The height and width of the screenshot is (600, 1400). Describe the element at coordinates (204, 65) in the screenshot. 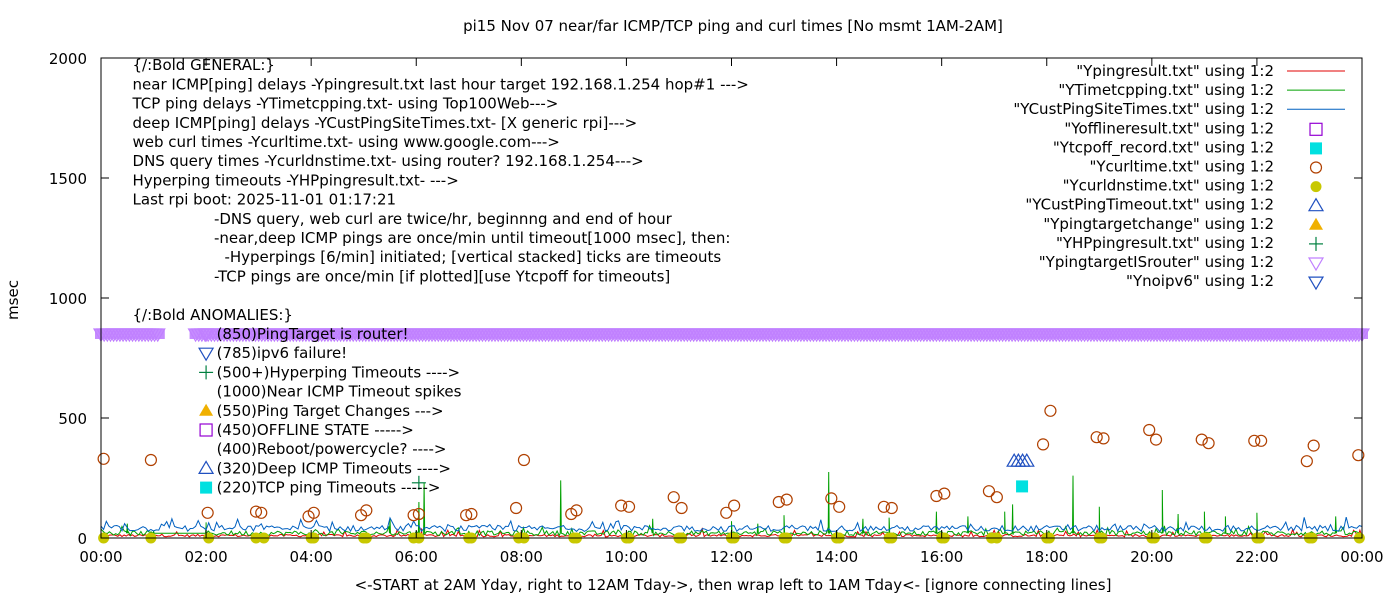

I see `annotation-line-0: {/:Bold GENERAL:}` at that location.